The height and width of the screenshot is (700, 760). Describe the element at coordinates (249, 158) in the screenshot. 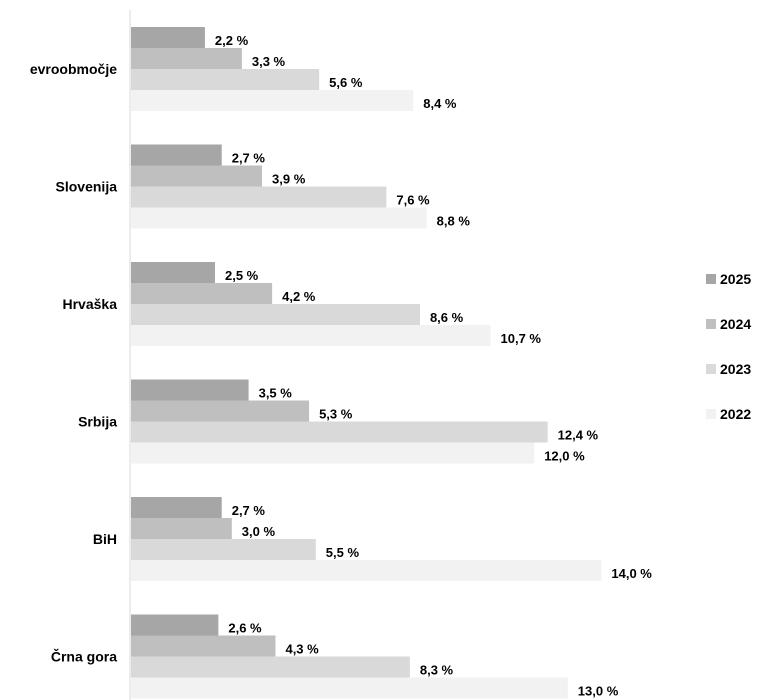

I see `data-label-slovenija-2025: 2,7 %` at that location.